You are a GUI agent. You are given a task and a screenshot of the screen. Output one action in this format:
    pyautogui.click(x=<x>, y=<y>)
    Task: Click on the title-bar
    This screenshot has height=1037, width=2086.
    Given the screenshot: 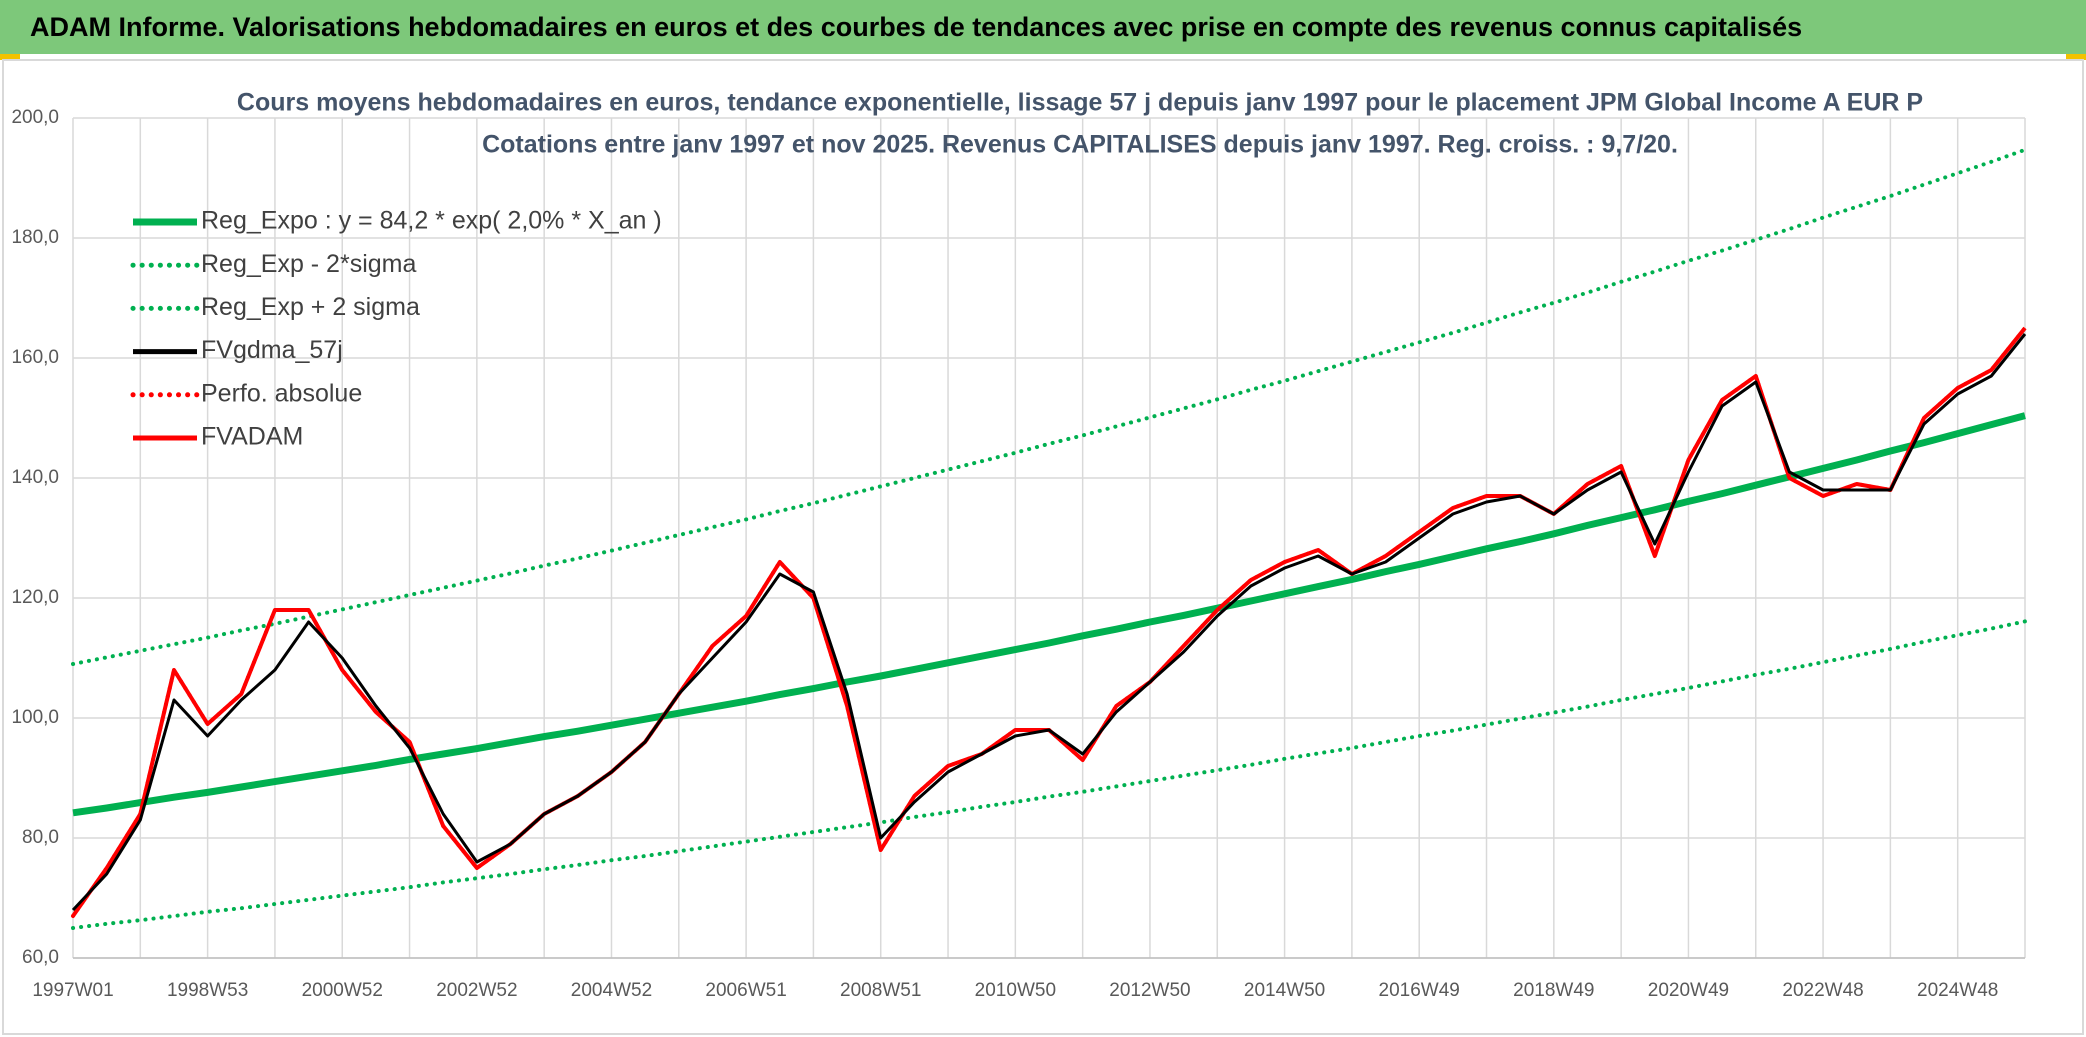 What is the action you would take?
    pyautogui.click(x=1043, y=27)
    